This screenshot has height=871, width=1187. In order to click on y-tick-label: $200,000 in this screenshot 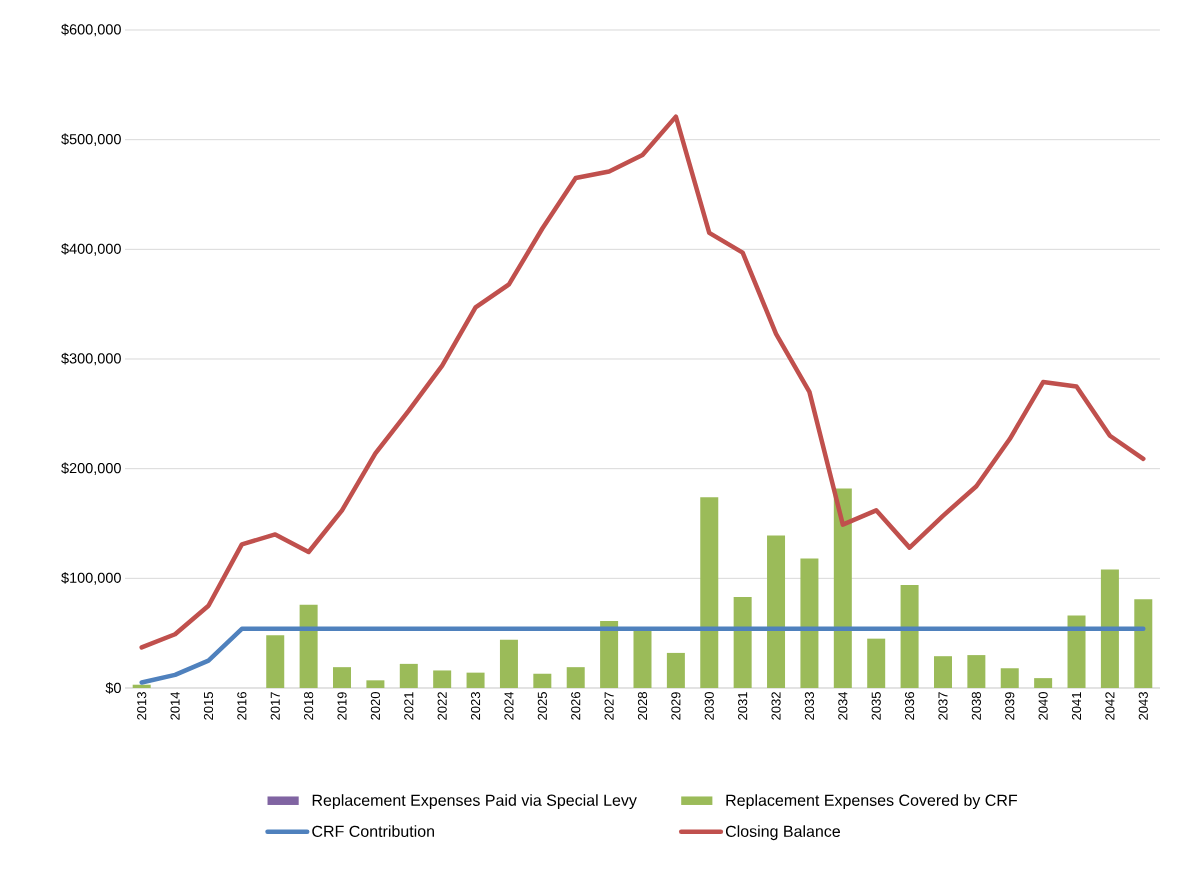, I will do `click(91, 468)`.